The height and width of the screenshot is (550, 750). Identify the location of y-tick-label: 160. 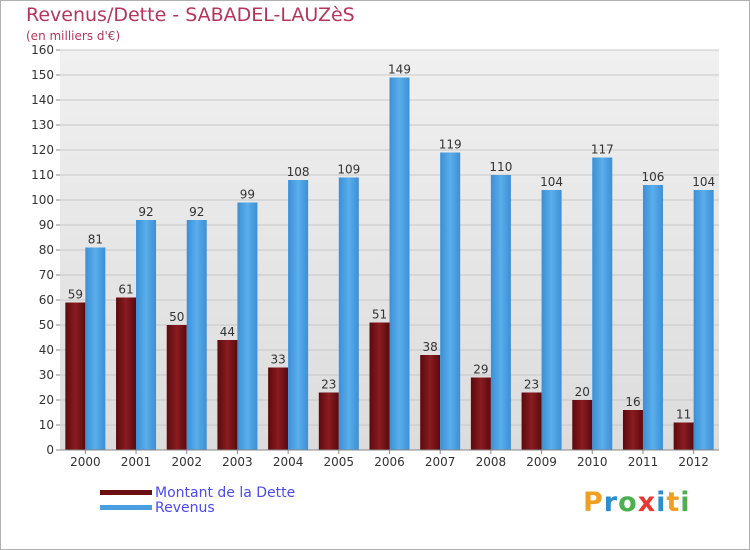
(42, 50).